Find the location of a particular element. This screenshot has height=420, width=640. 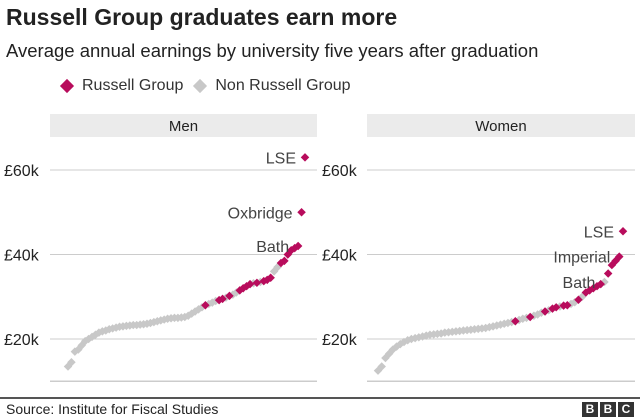

point-annotation: Oxbridge is located at coordinates (260, 213).